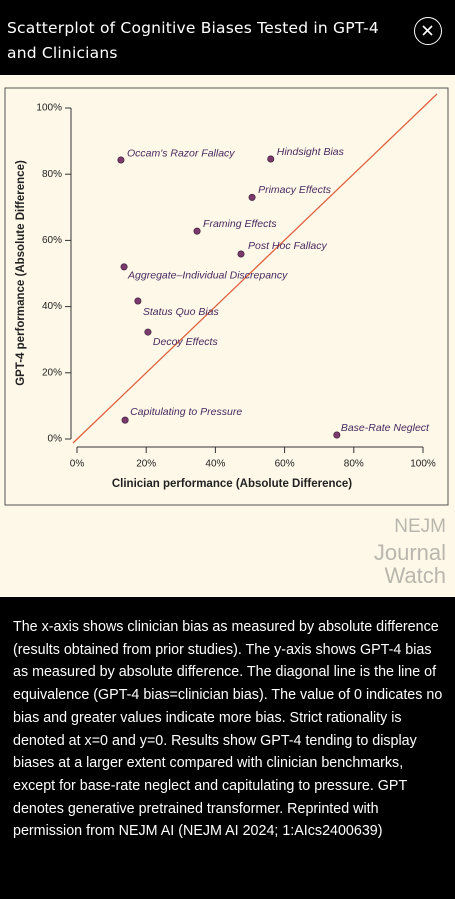  What do you see at coordinates (55, 439) in the screenshot?
I see `y-tick-label: 0%` at bounding box center [55, 439].